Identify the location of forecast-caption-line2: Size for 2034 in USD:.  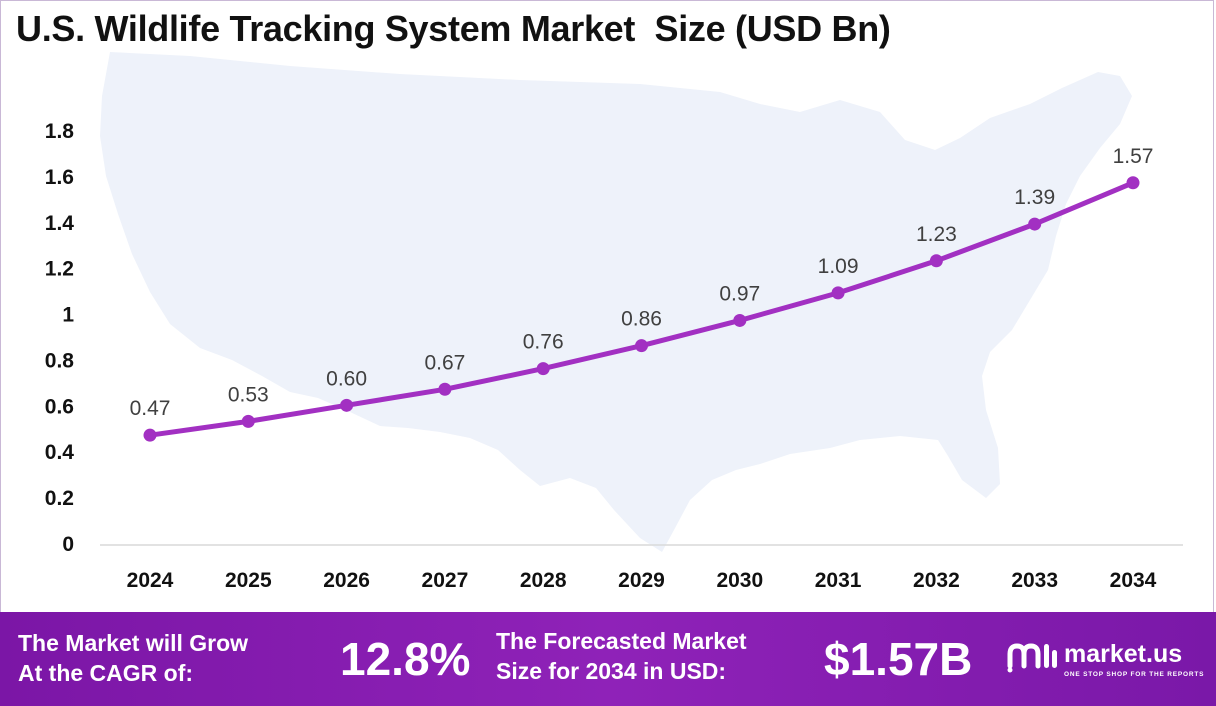
(611, 671).